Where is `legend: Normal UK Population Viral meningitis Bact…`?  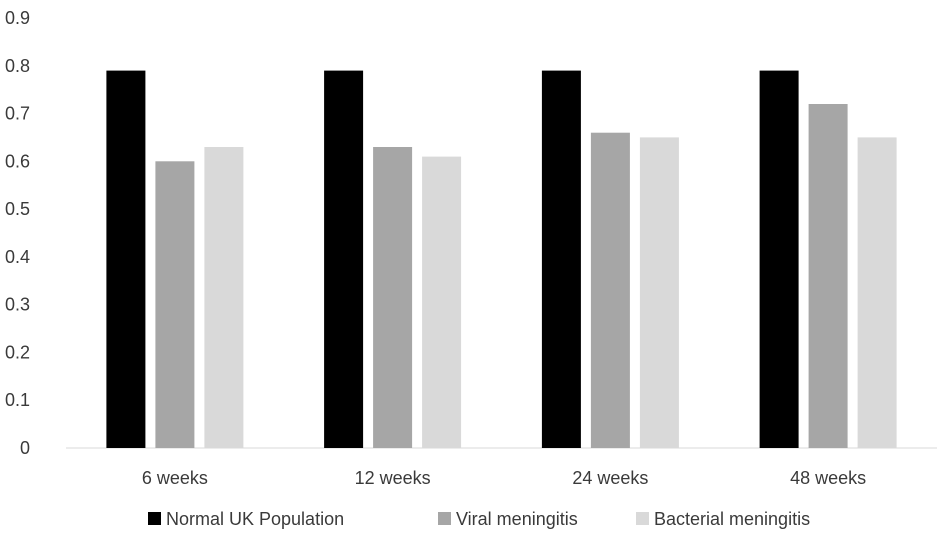
legend: Normal UK Population Viral meningitis Bact… is located at coordinates (479, 519).